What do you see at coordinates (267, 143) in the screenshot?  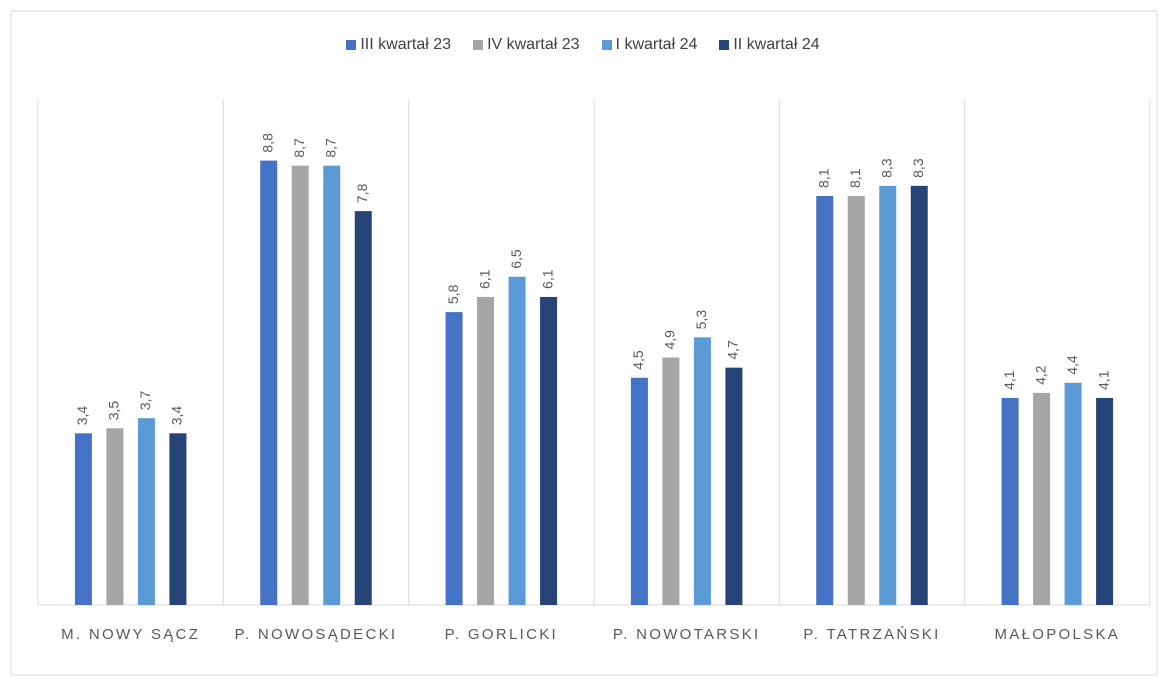 I see `data-label: 8,8` at bounding box center [267, 143].